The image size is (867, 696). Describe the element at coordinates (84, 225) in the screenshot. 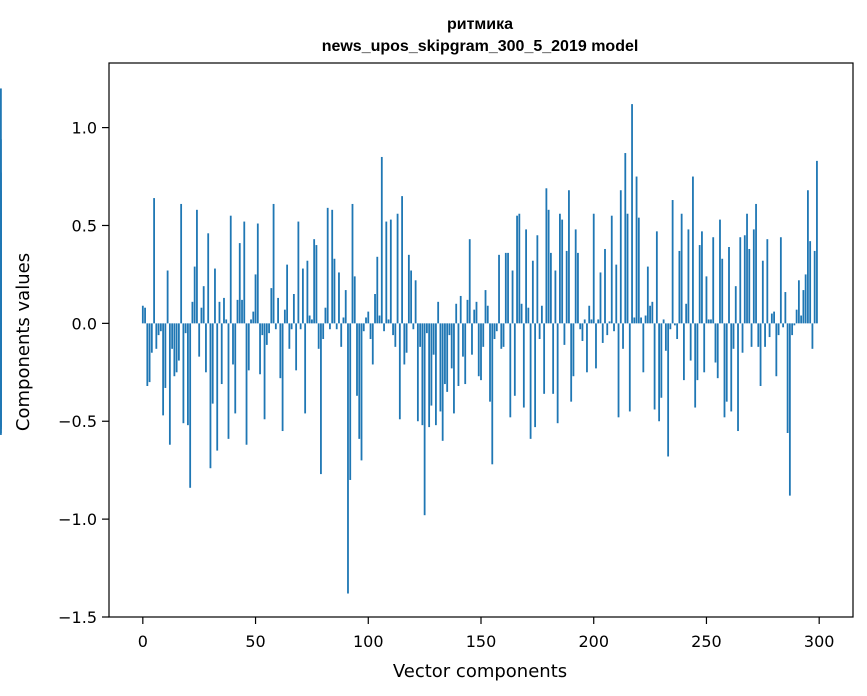

I see `y-tick-label: 0.5` at that location.